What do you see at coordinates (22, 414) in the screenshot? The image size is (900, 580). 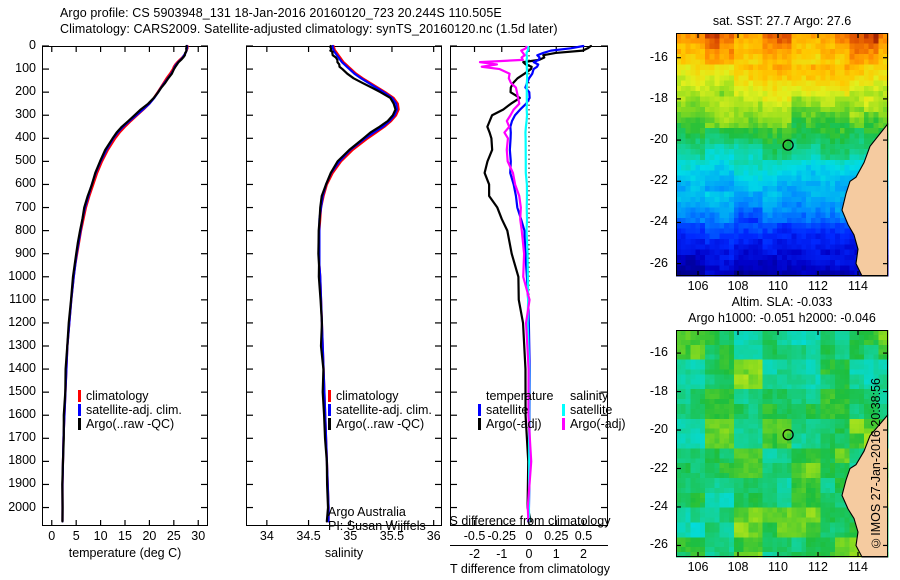 I see `depth-tick-label: 1600` at bounding box center [22, 414].